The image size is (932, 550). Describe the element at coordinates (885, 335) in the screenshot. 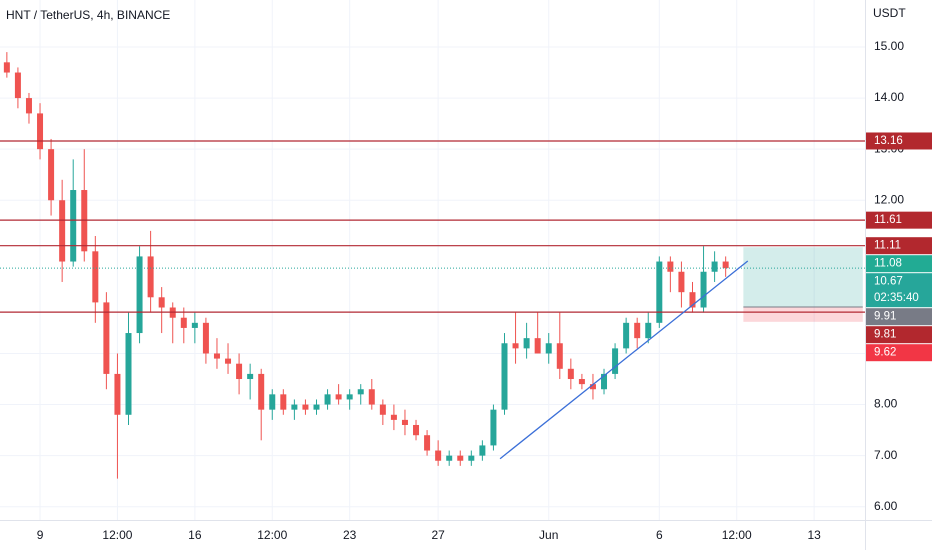

I see `price-tag-label: 9.81` at that location.